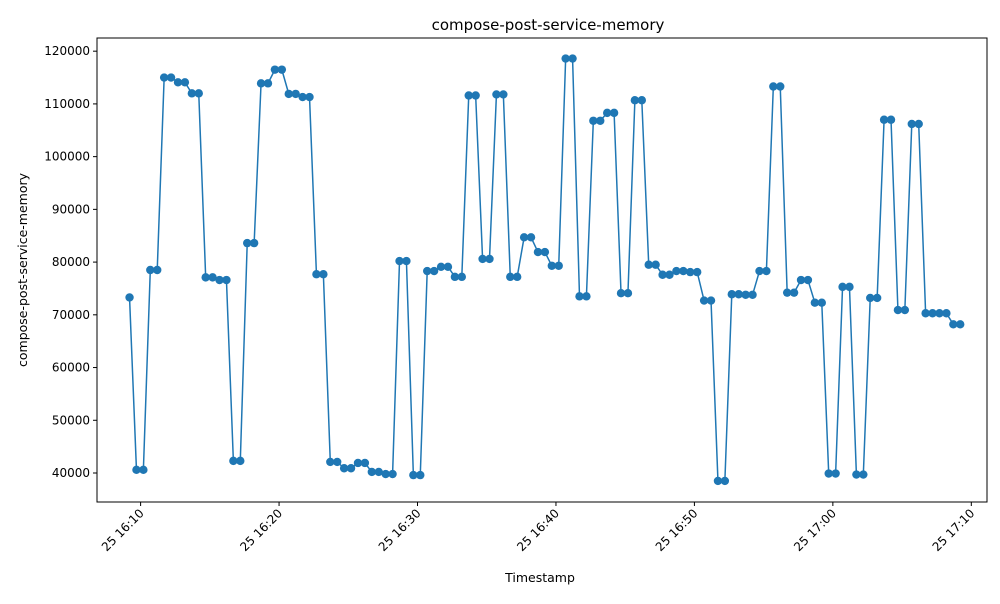  Describe the element at coordinates (67, 51) in the screenshot. I see `y-tick-label: 120000` at that location.